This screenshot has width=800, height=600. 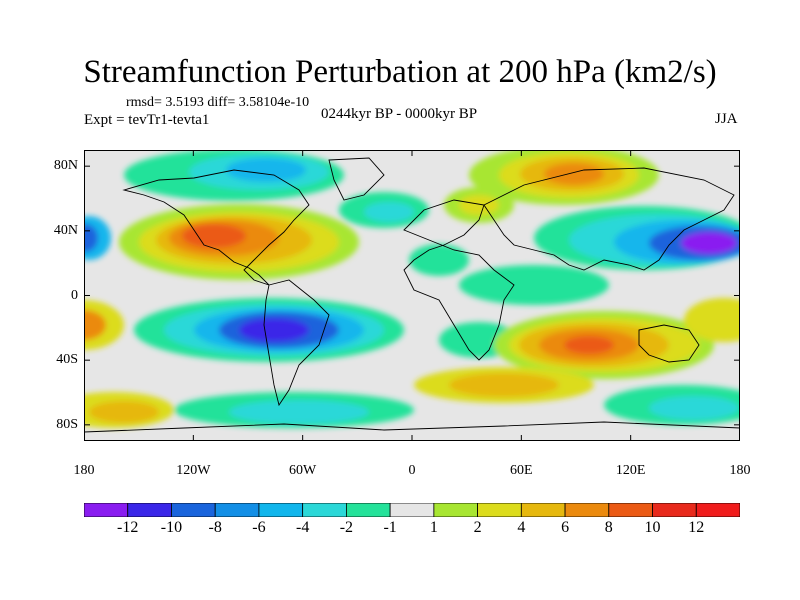 What do you see at coordinates (65, 230) in the screenshot?
I see `lat-tick-label: 40N` at bounding box center [65, 230].